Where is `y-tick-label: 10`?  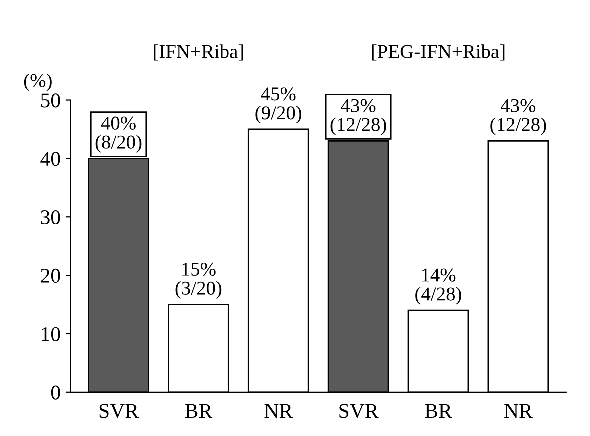 y-tick-label: 10 is located at coordinates (51, 334).